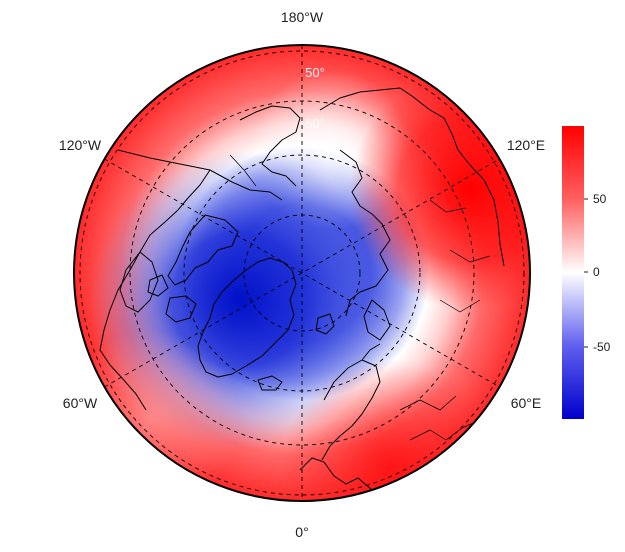 The width and height of the screenshot is (625, 552). I want to click on colorbar-tick-label-0: 0, so click(596, 272).